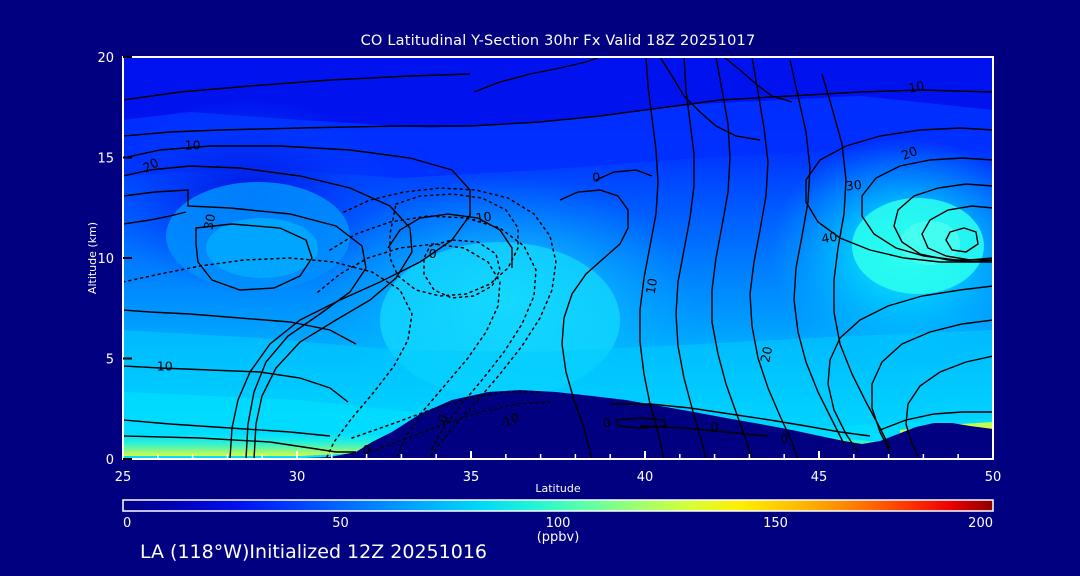 Image resolution: width=1080 pixels, height=576 pixels. I want to click on x-axis-tick-label: 25, so click(123, 477).